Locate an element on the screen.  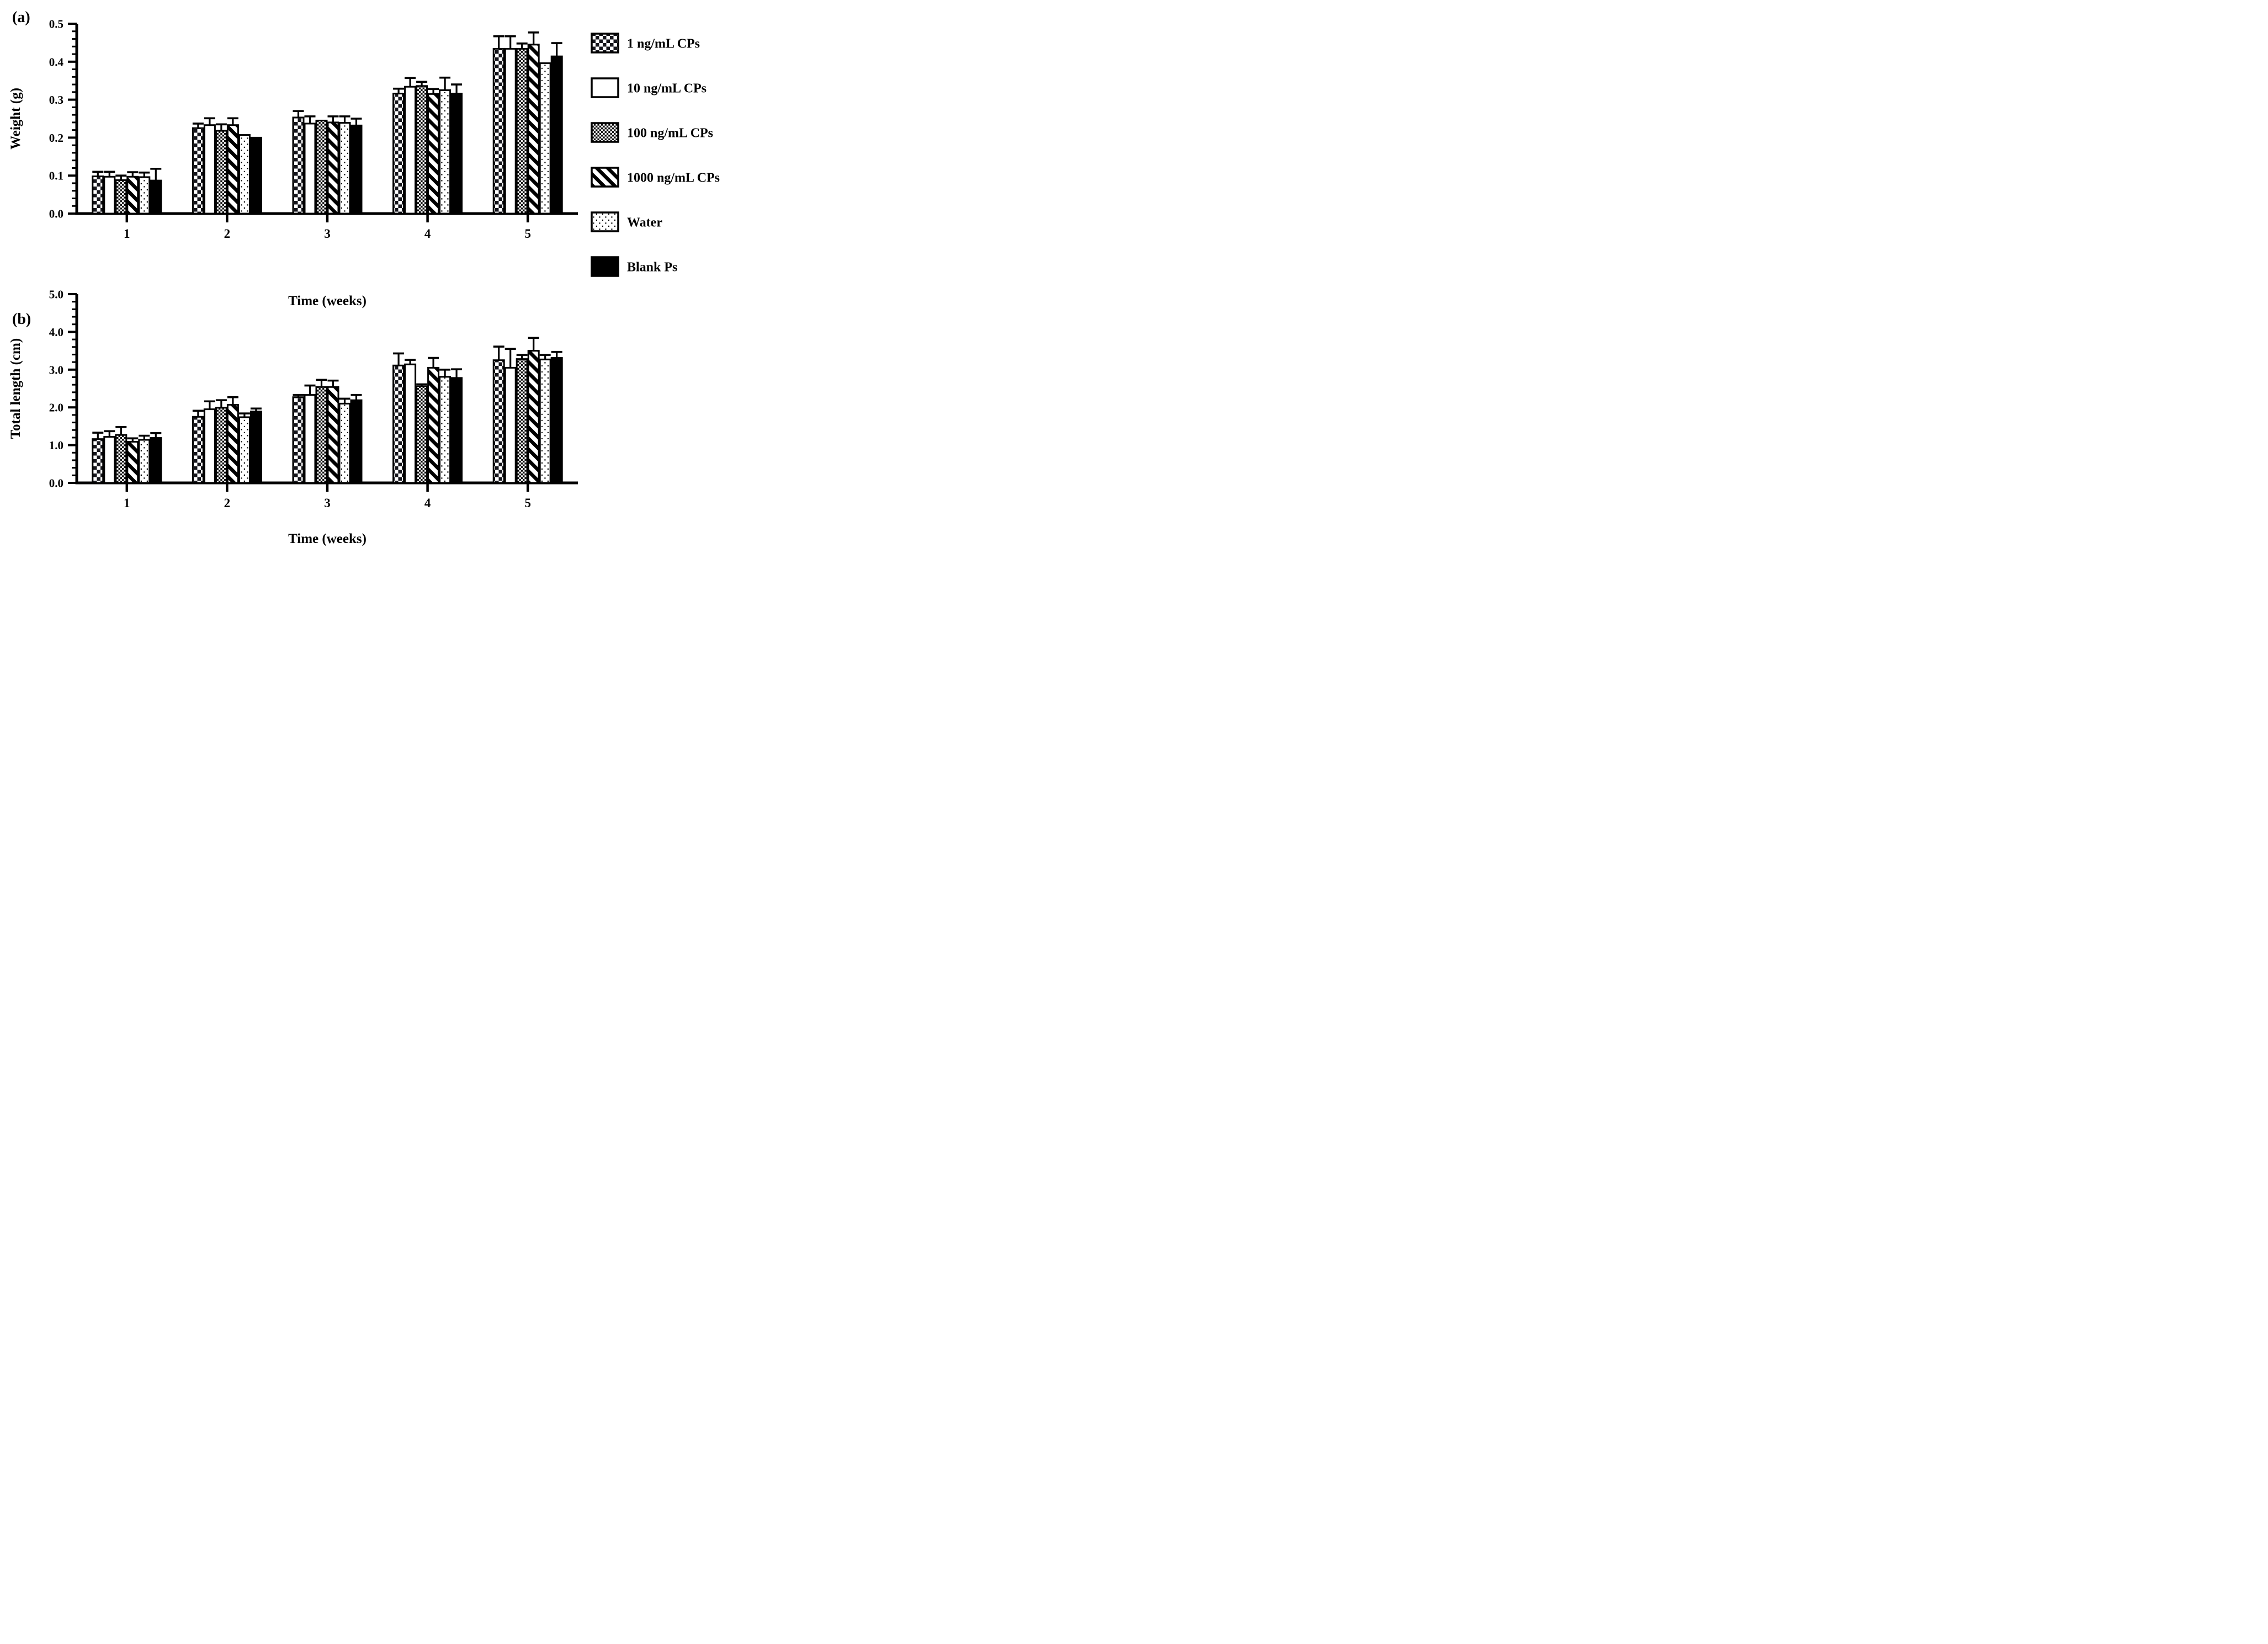
bar-week3-series0 is located at coordinates (298, 166).